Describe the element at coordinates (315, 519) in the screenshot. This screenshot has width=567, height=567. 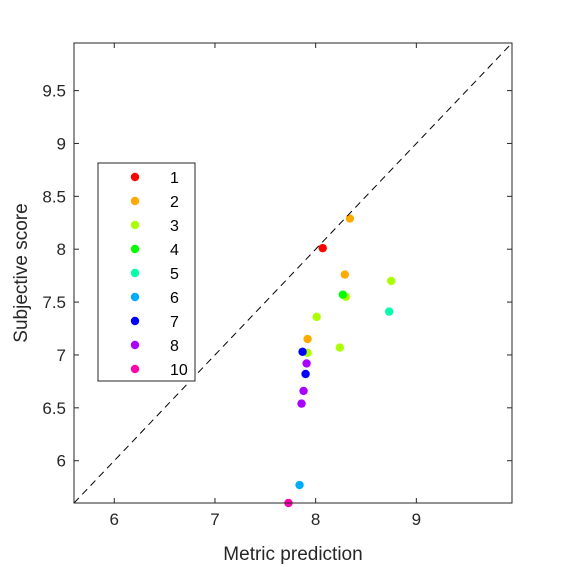
I see `x-tick-label: 8` at that location.